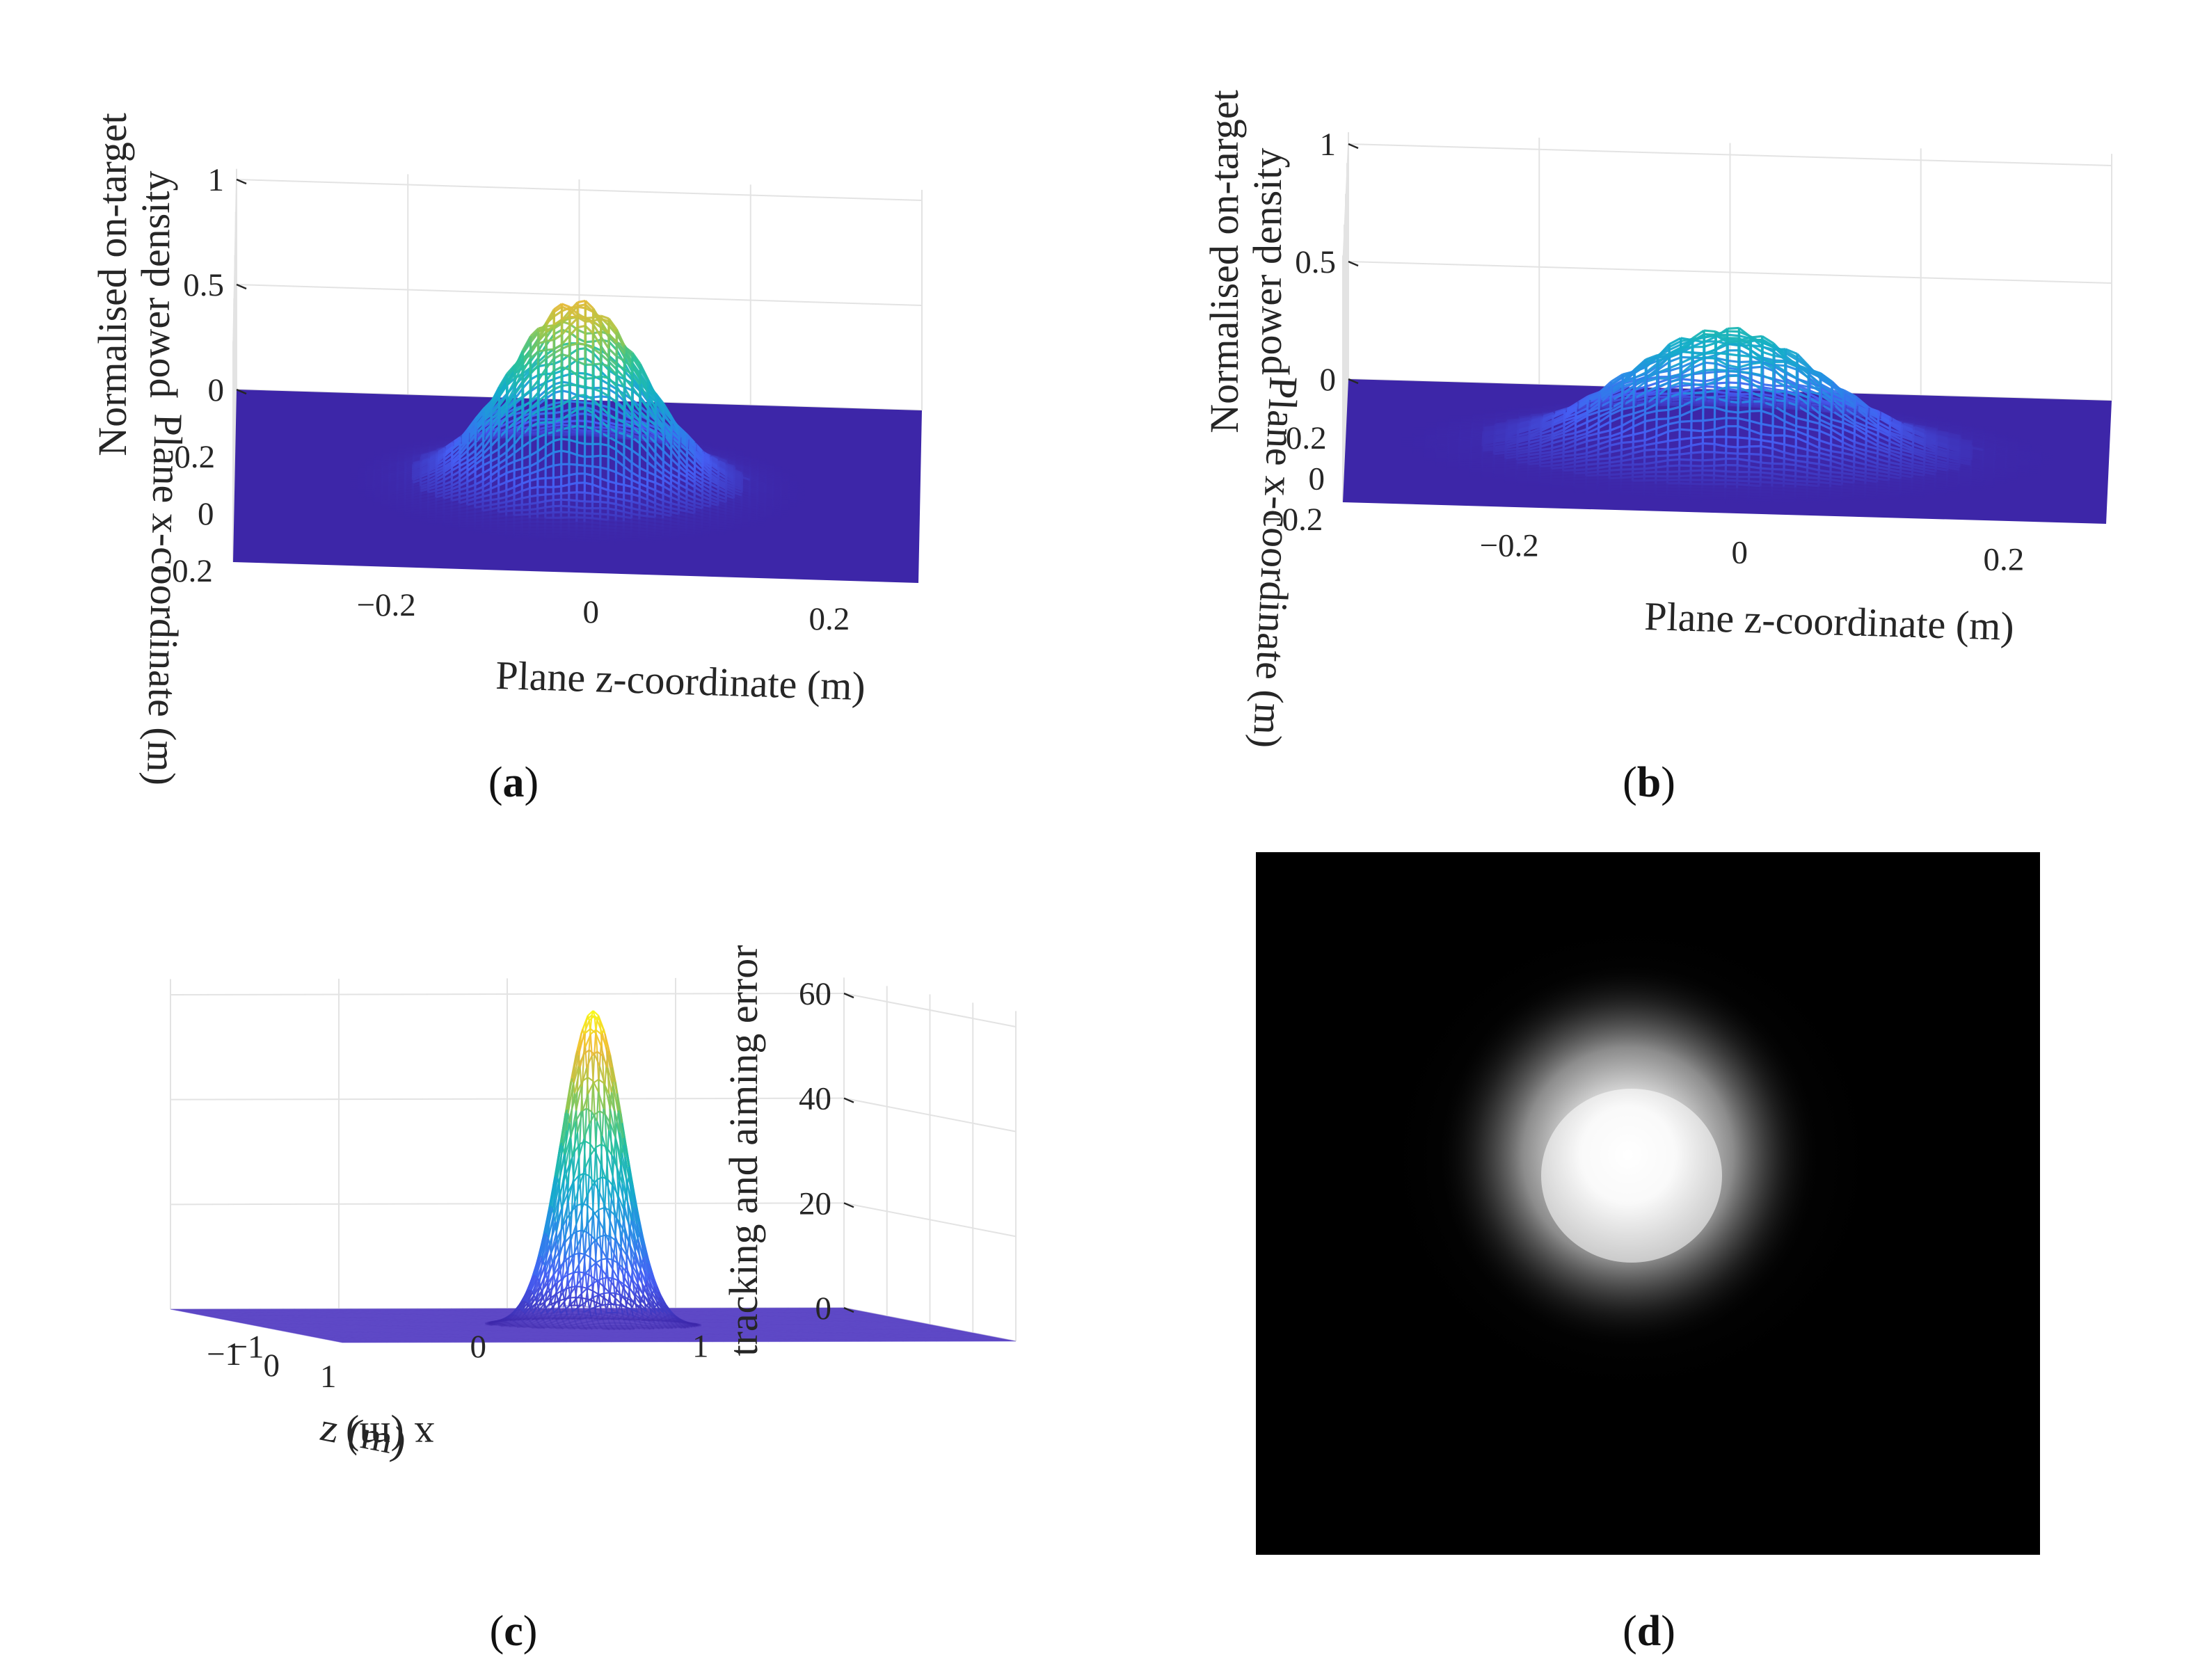 The image size is (2207, 1680). I want to click on z-axis-label: tracking and aiming error, so click(743, 1150).